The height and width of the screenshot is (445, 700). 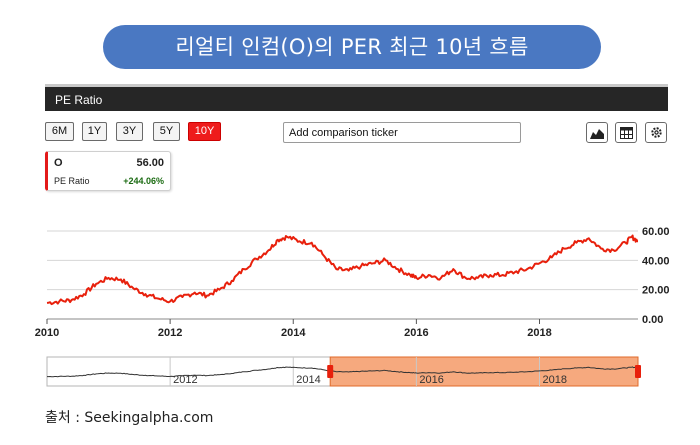 I want to click on x-tick-label: 2014, so click(x=293, y=333).